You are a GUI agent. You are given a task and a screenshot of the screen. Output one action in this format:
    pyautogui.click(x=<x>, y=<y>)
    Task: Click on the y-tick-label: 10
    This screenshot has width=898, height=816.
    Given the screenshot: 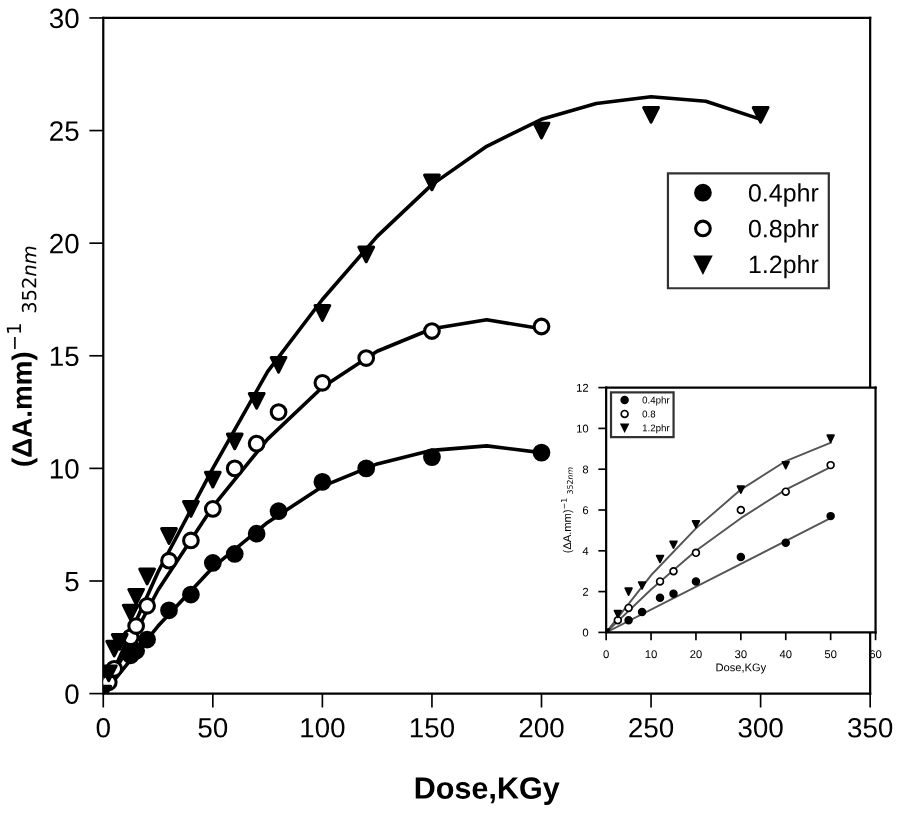 What is the action you would take?
    pyautogui.click(x=64, y=469)
    